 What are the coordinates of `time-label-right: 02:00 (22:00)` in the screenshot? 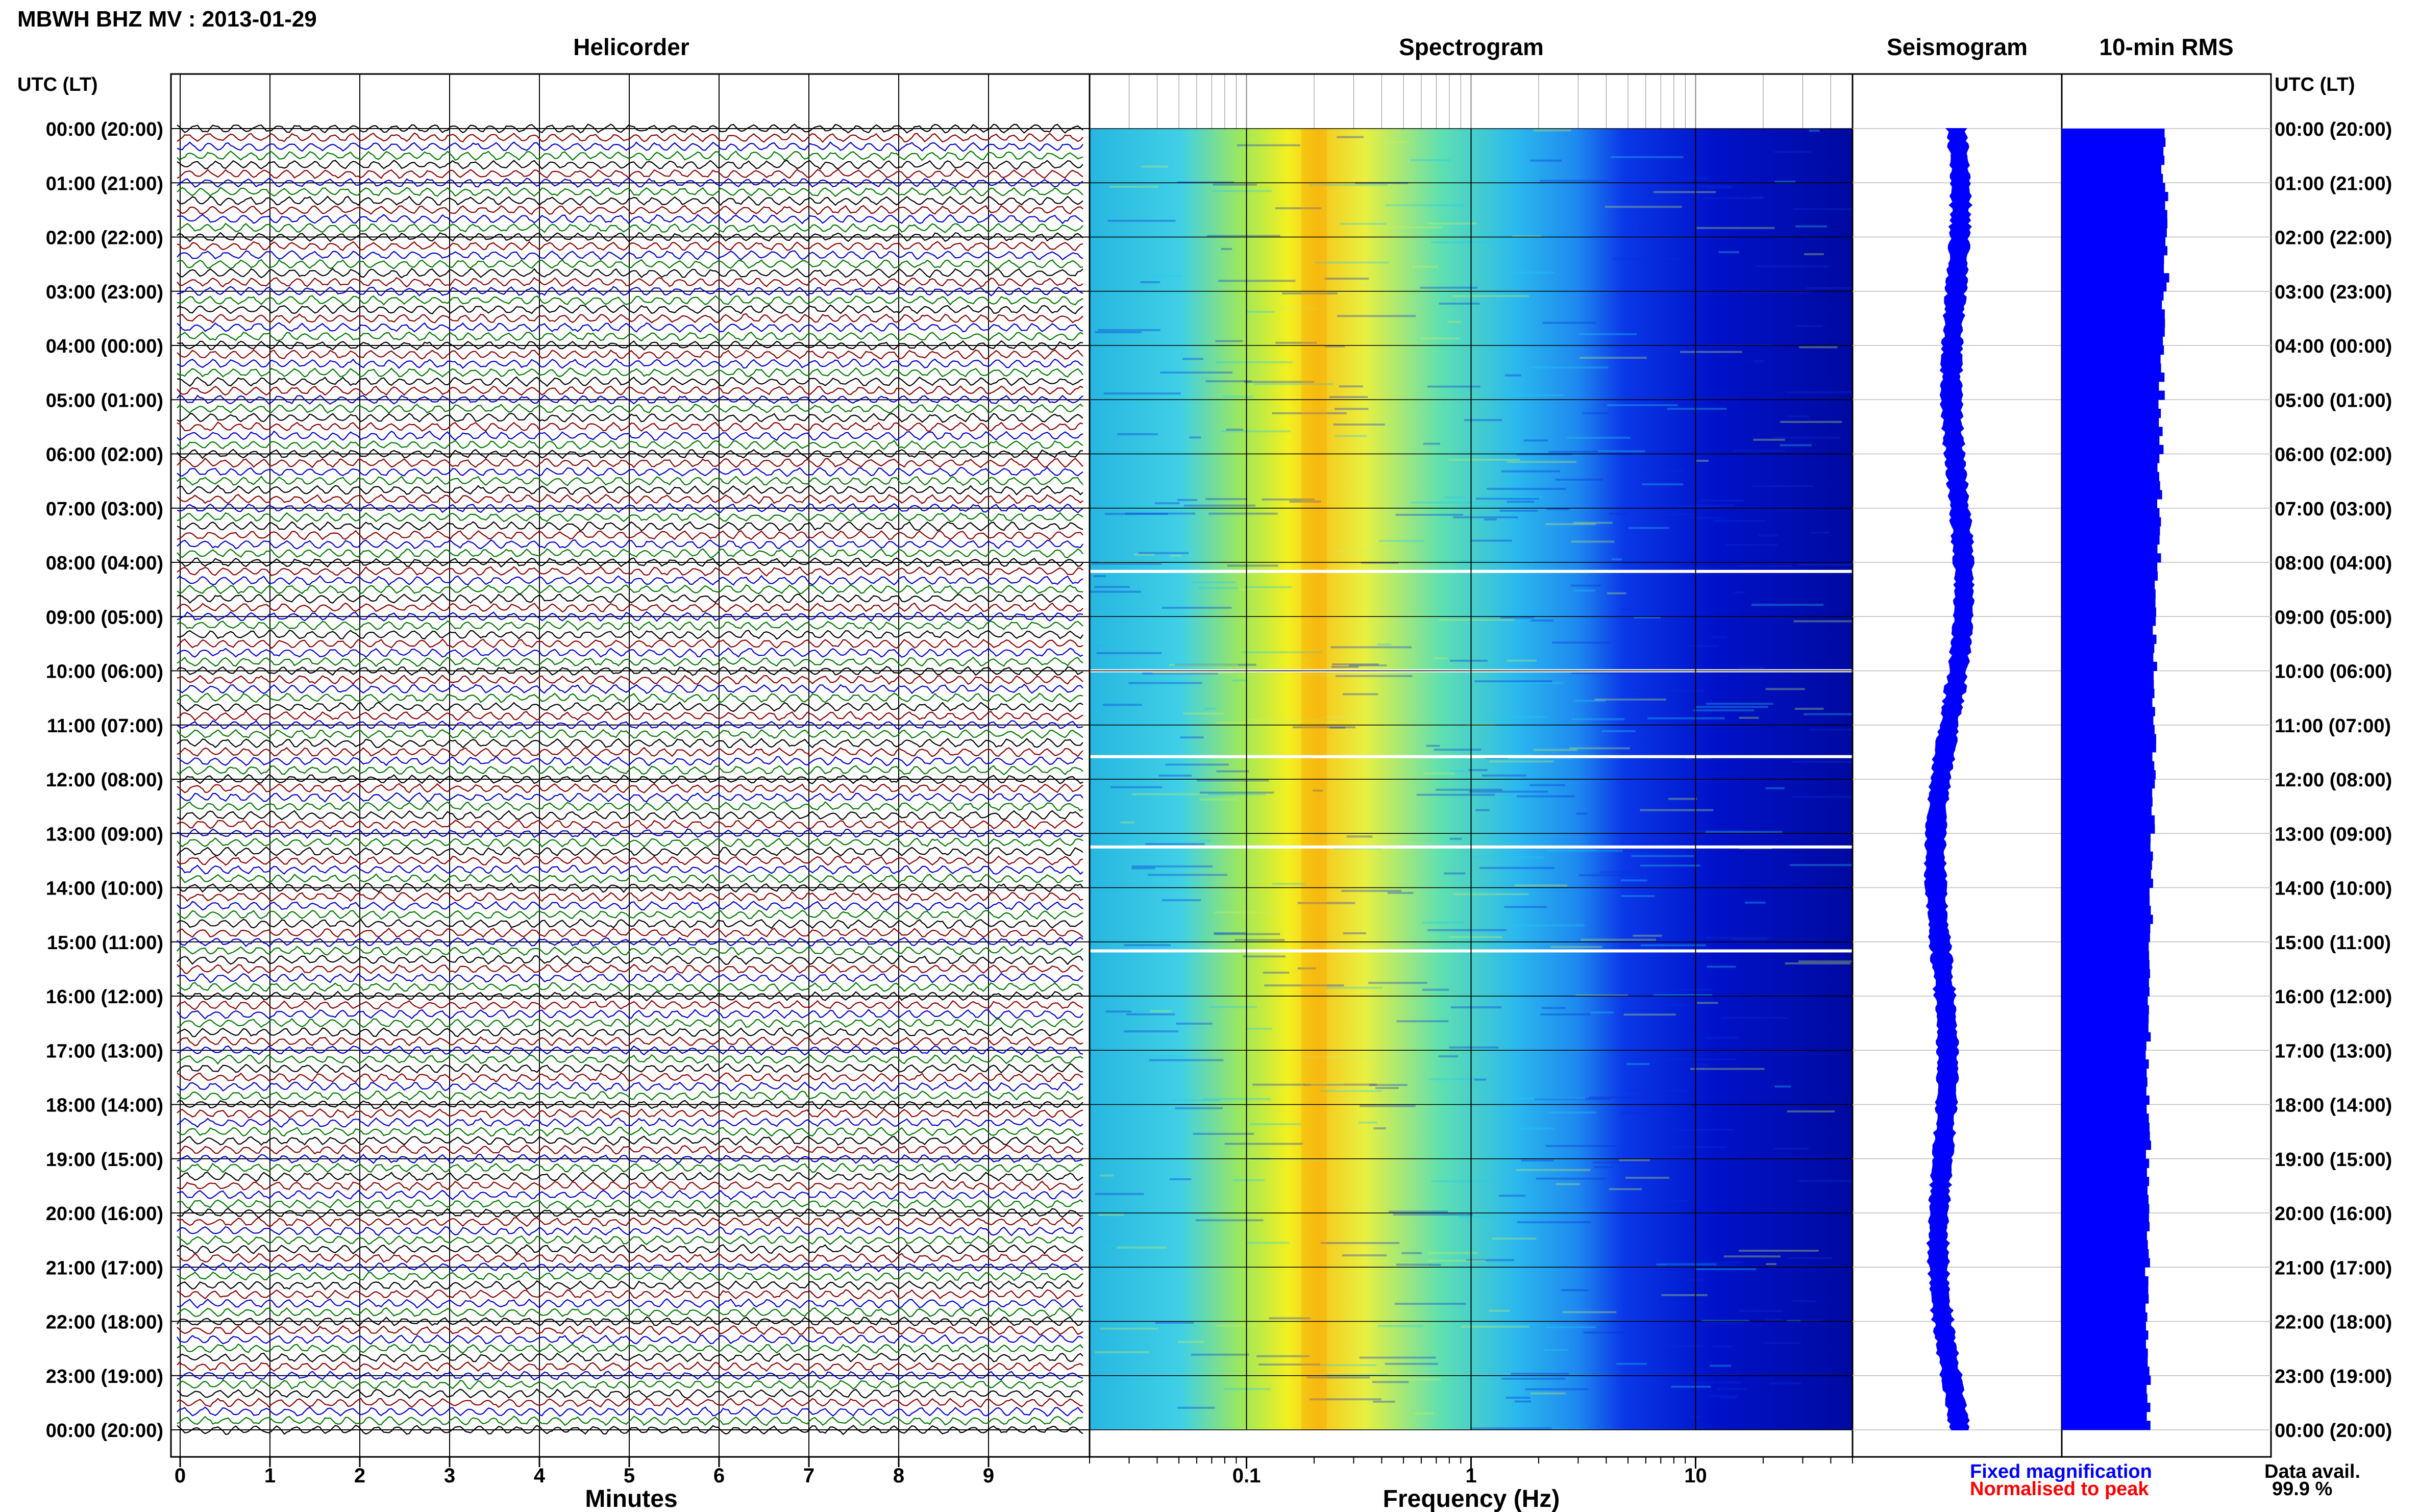 It's located at (2333, 238).